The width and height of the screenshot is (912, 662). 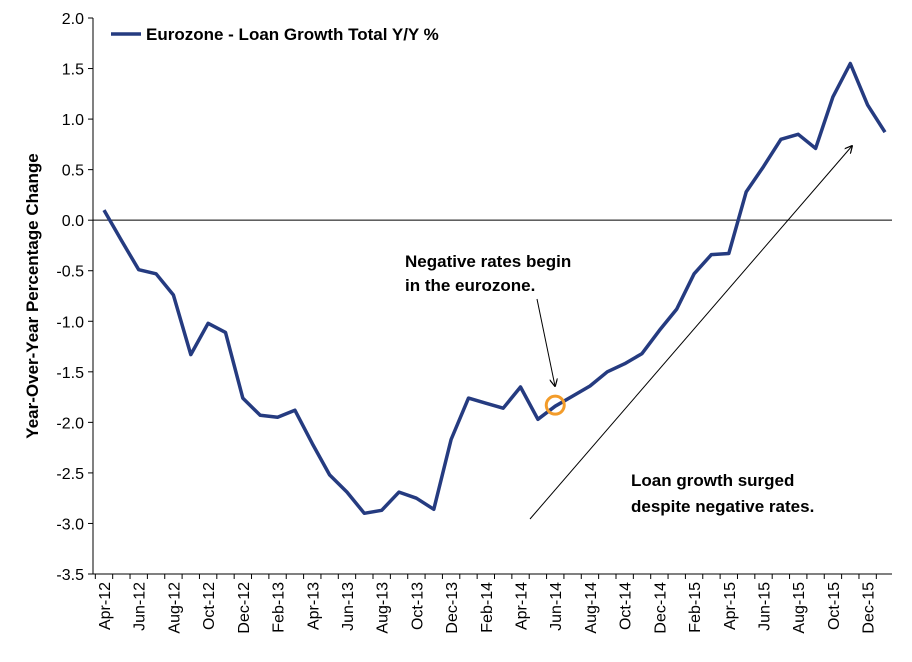 I want to click on y-tick-label: -1.5, so click(x=70, y=373).